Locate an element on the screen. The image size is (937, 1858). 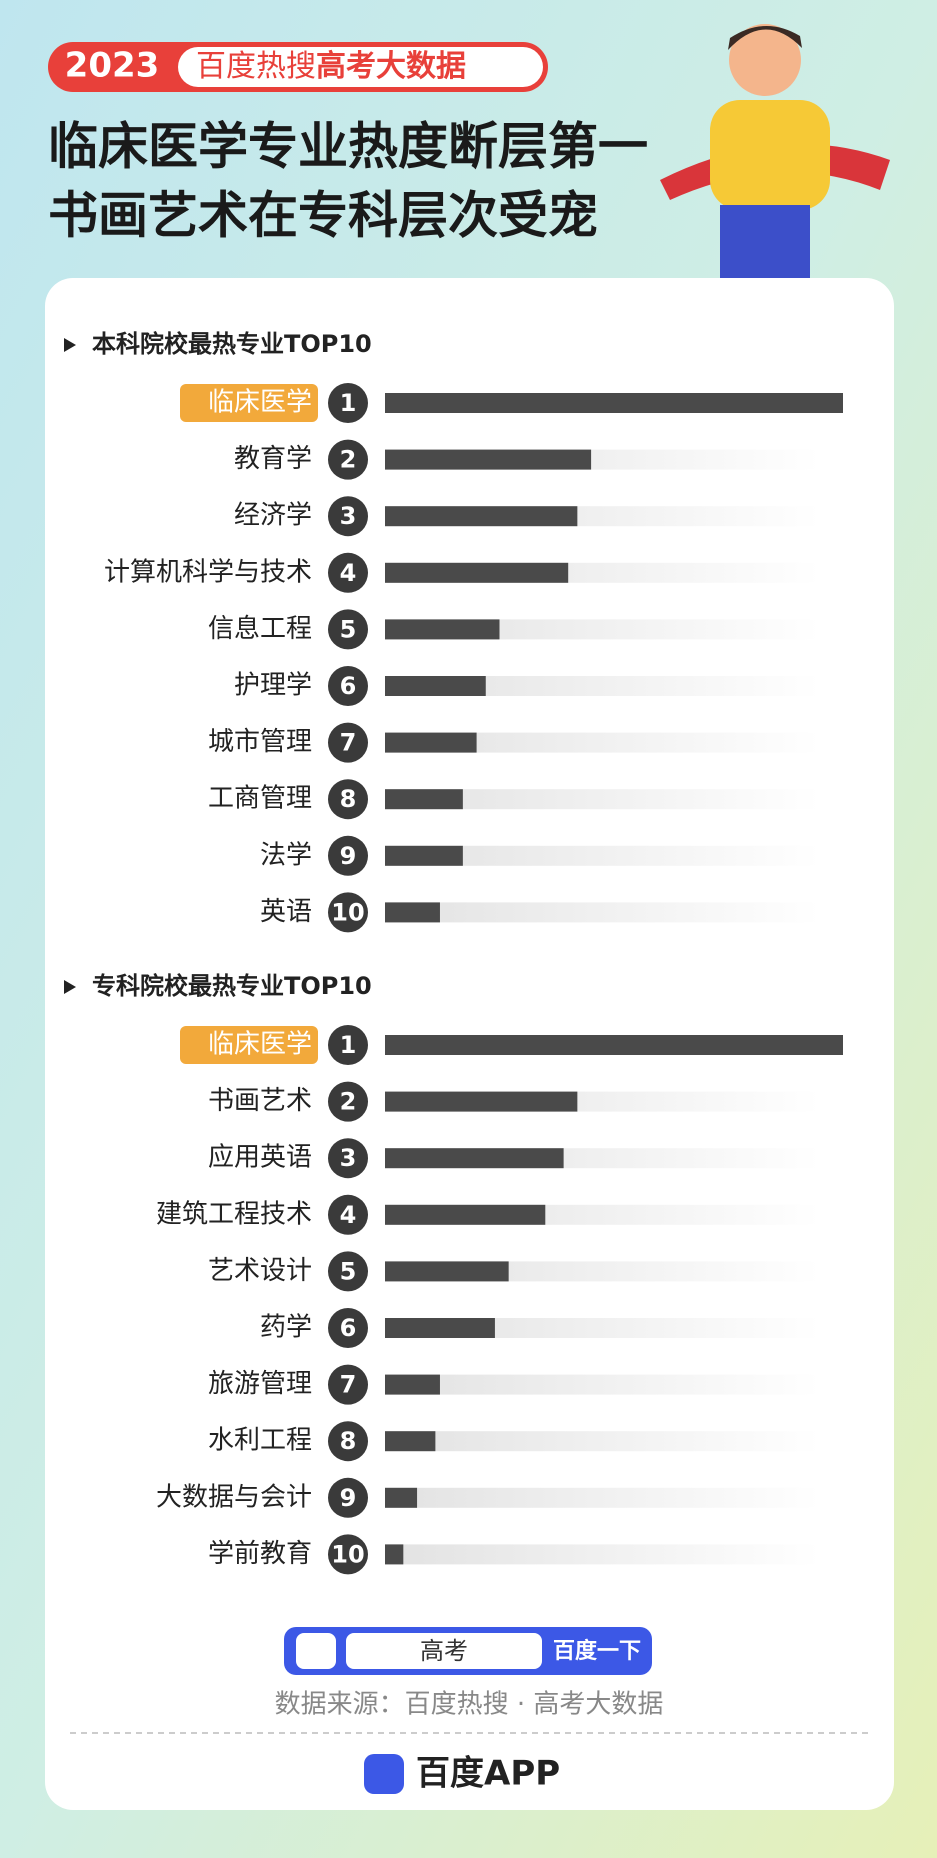
category-label: 护理学 is located at coordinates (273, 686).